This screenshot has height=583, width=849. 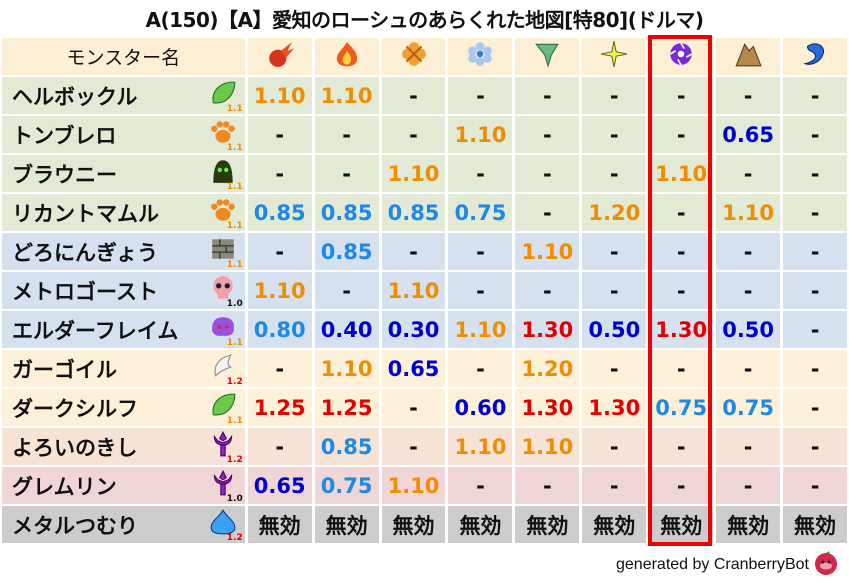 What do you see at coordinates (222, 482) in the screenshot?
I see `trident-icon` at bounding box center [222, 482].